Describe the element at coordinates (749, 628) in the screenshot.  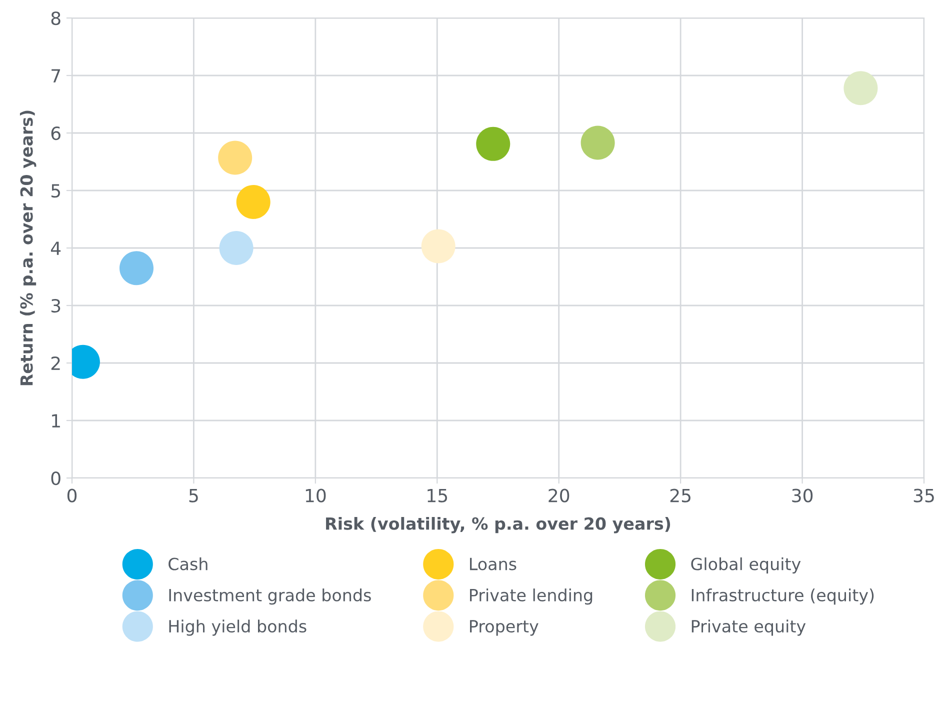
I see `legend-label: Private equity` at that location.